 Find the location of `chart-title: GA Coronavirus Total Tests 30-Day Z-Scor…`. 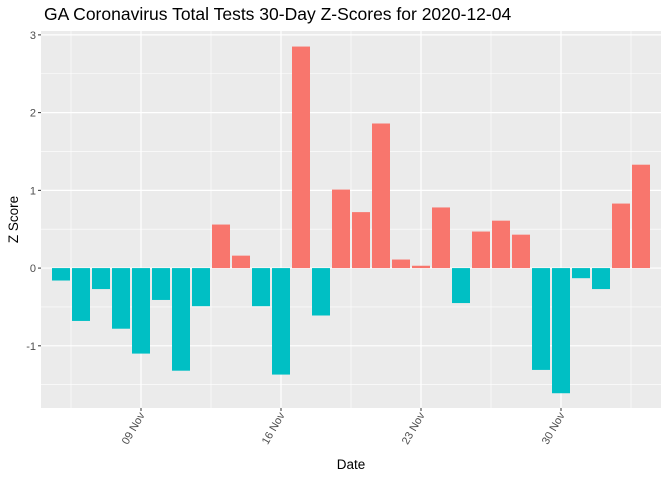

chart-title: GA Coronavirus Total Tests 30-Day Z-Scor… is located at coordinates (278, 14).